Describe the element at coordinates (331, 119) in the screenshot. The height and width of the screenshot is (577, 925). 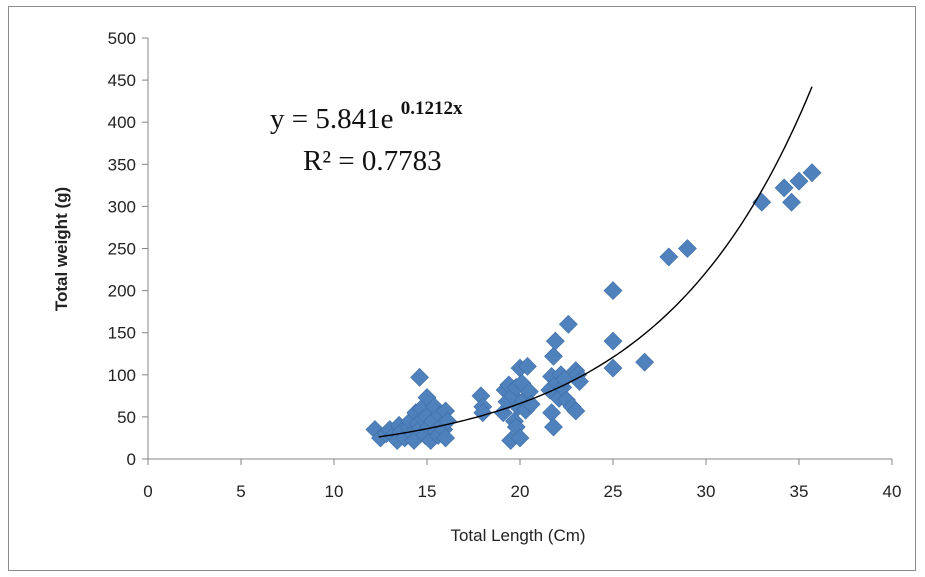
I see `equation-base: y = 5.841e` at that location.